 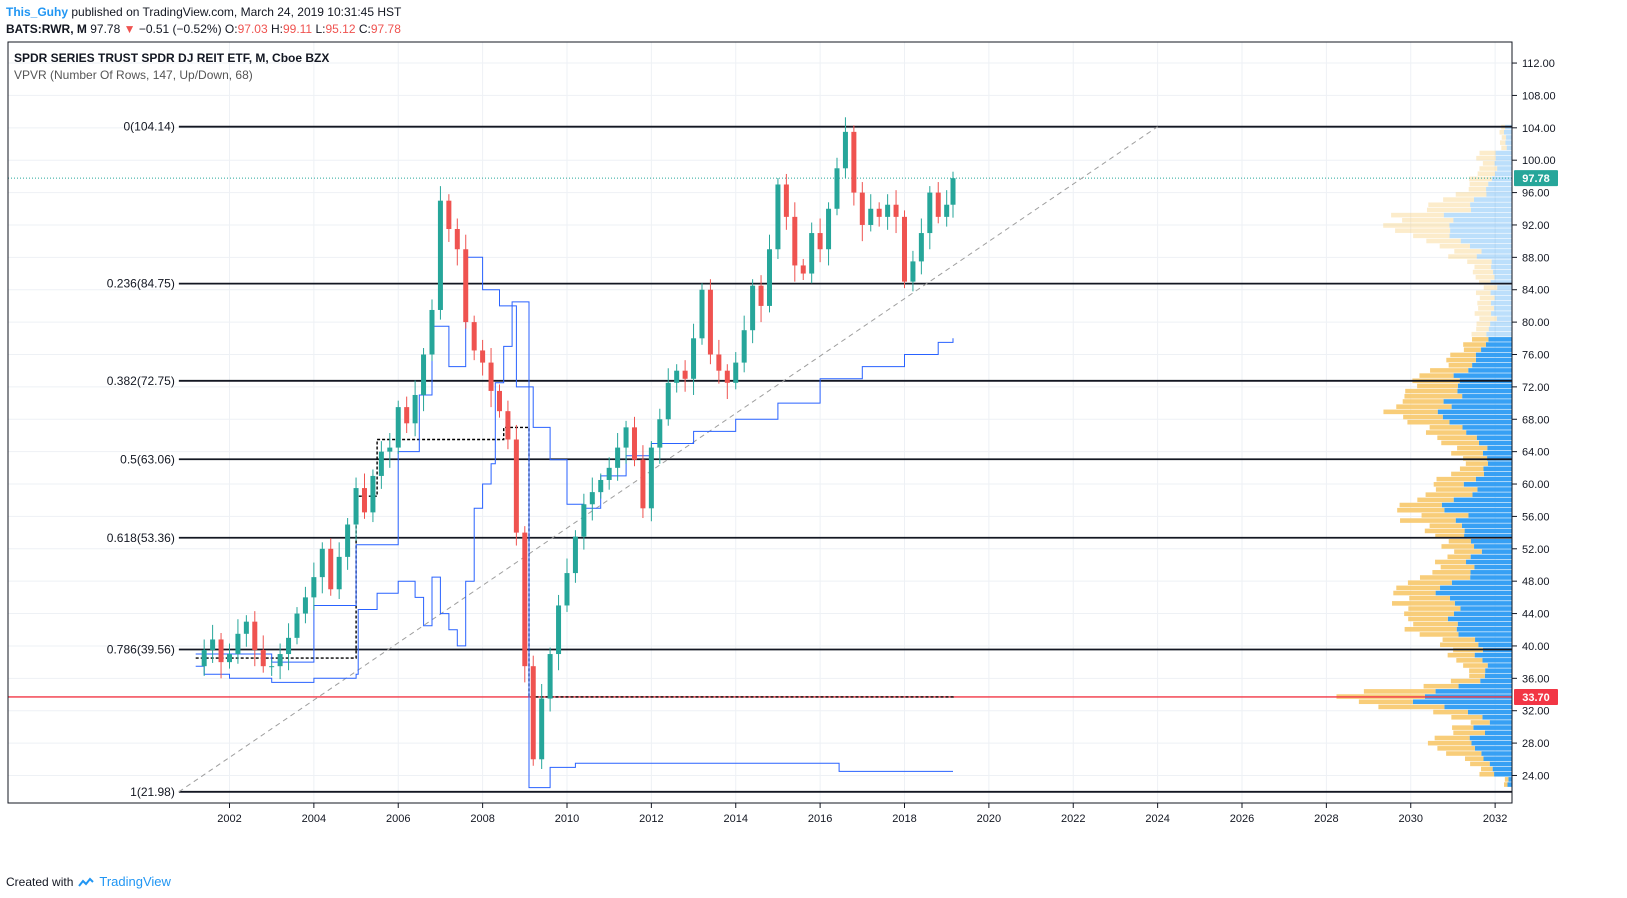 I want to click on x-tick-label-15: 2032, so click(x=1495, y=819).